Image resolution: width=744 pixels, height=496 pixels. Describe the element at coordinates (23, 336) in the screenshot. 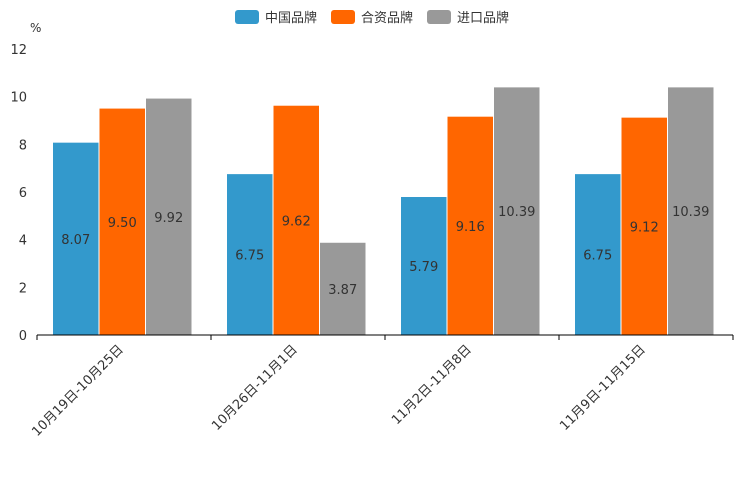

I see `y-tick-label: 0` at that location.